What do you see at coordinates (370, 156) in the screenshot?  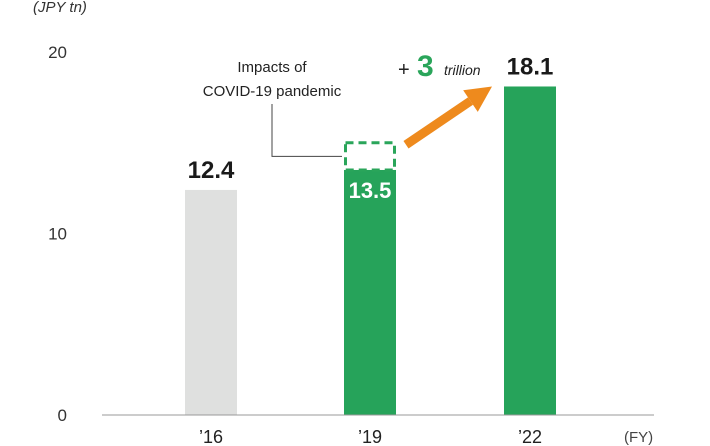 I see `covid-impact-dashed-bar` at bounding box center [370, 156].